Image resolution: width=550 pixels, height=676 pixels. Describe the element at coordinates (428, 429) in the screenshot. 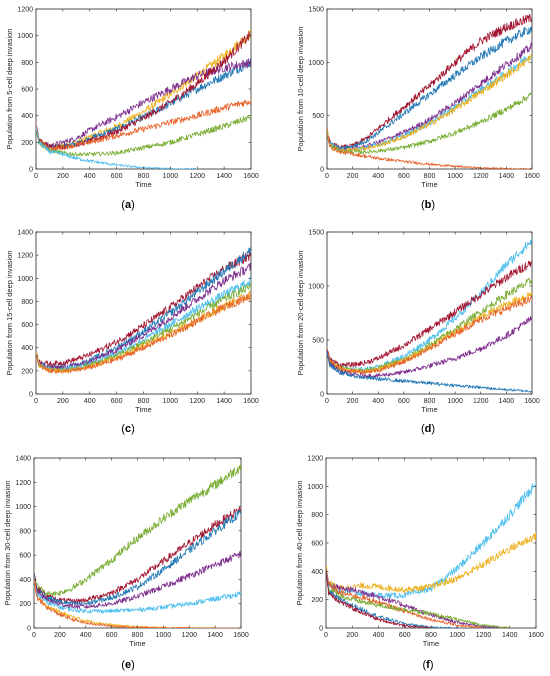

I see `panel-d-label: (d)` at that location.